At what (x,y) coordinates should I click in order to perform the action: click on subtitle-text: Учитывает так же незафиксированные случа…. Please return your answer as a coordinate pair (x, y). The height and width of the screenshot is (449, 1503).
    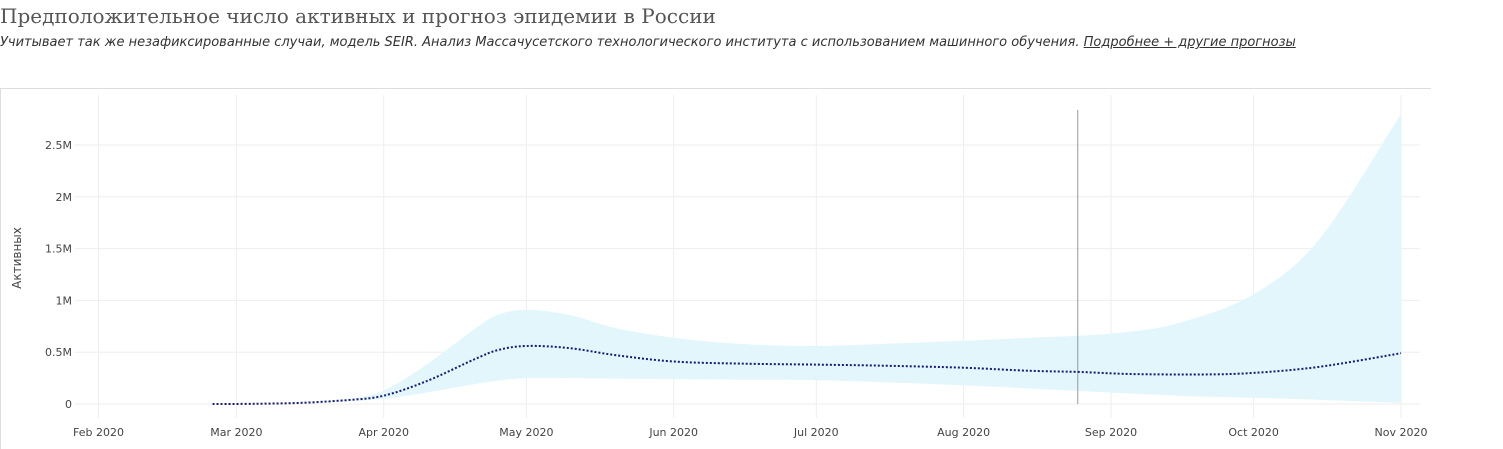
    Looking at the image, I should click on (540, 42).